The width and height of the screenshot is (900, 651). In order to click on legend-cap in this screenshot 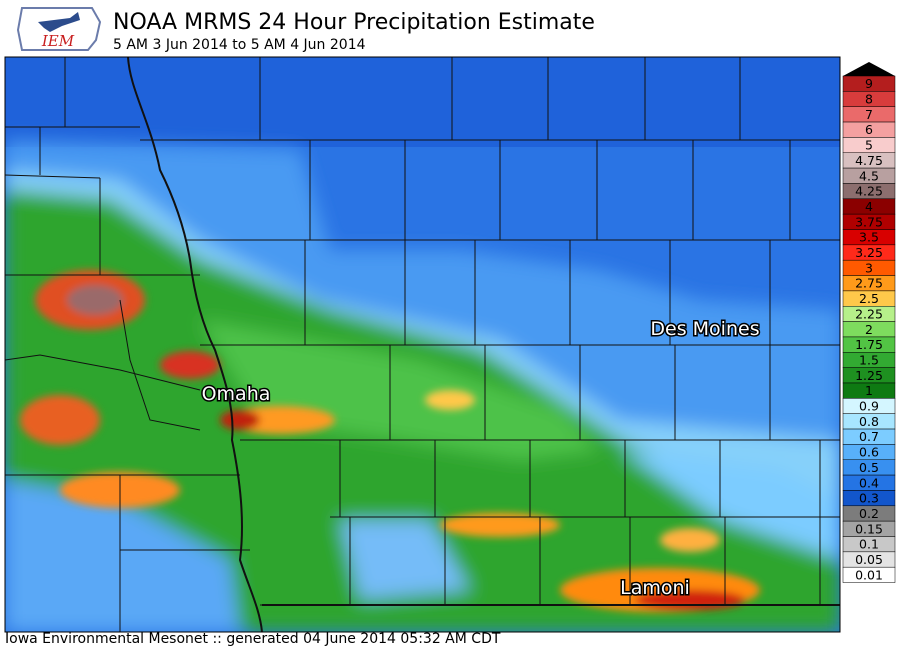, I will do `click(869, 69)`.